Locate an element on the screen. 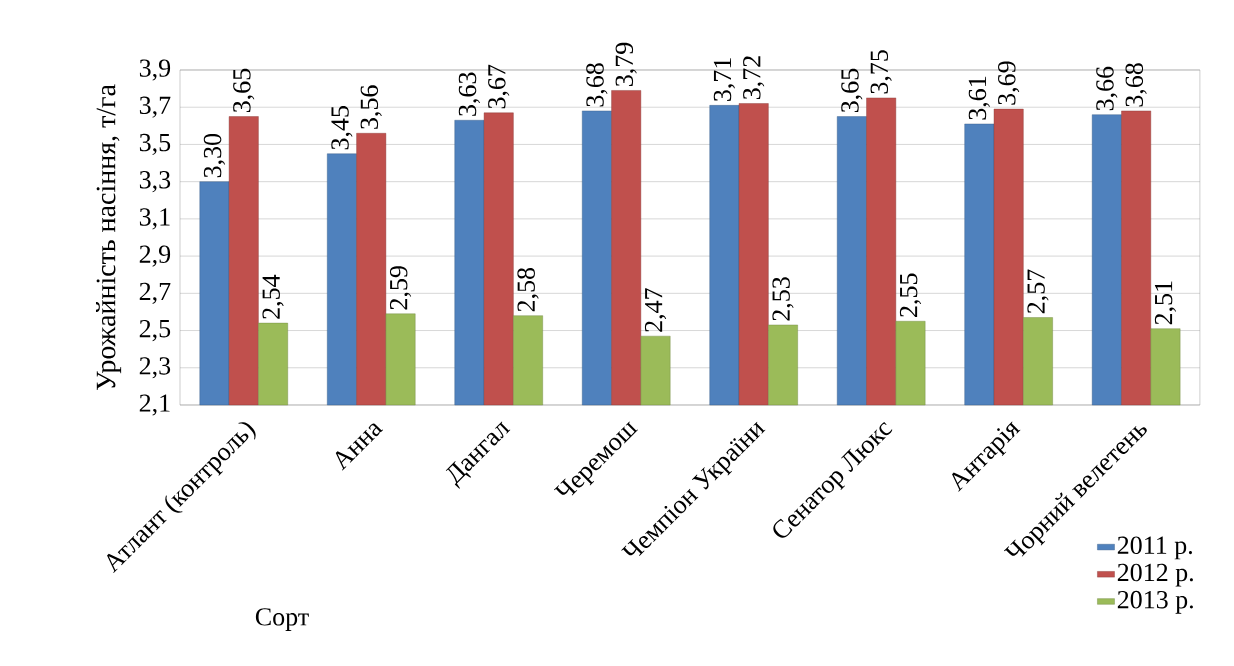 The image size is (1234, 666). data-label: 3,69 is located at coordinates (1009, 83).